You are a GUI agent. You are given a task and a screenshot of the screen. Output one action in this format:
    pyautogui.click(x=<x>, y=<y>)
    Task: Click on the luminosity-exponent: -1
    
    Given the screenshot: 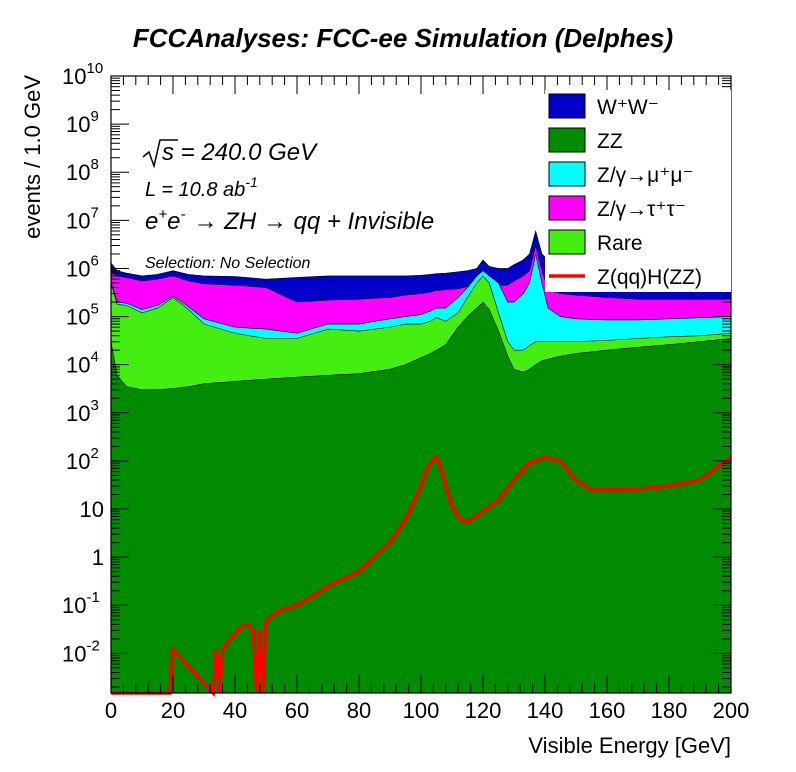 What is the action you would take?
    pyautogui.click(x=251, y=182)
    